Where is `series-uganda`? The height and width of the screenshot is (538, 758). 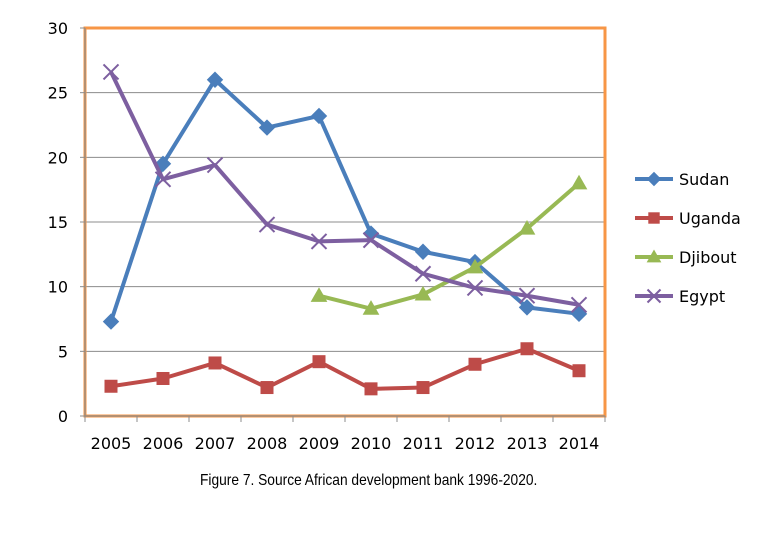 series-uganda is located at coordinates (345, 369).